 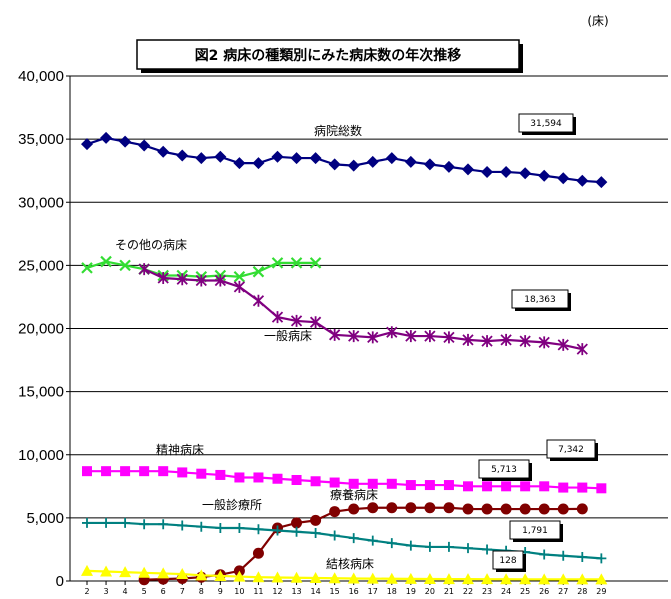 I want to click on svg-text: 128, so click(x=507, y=561).